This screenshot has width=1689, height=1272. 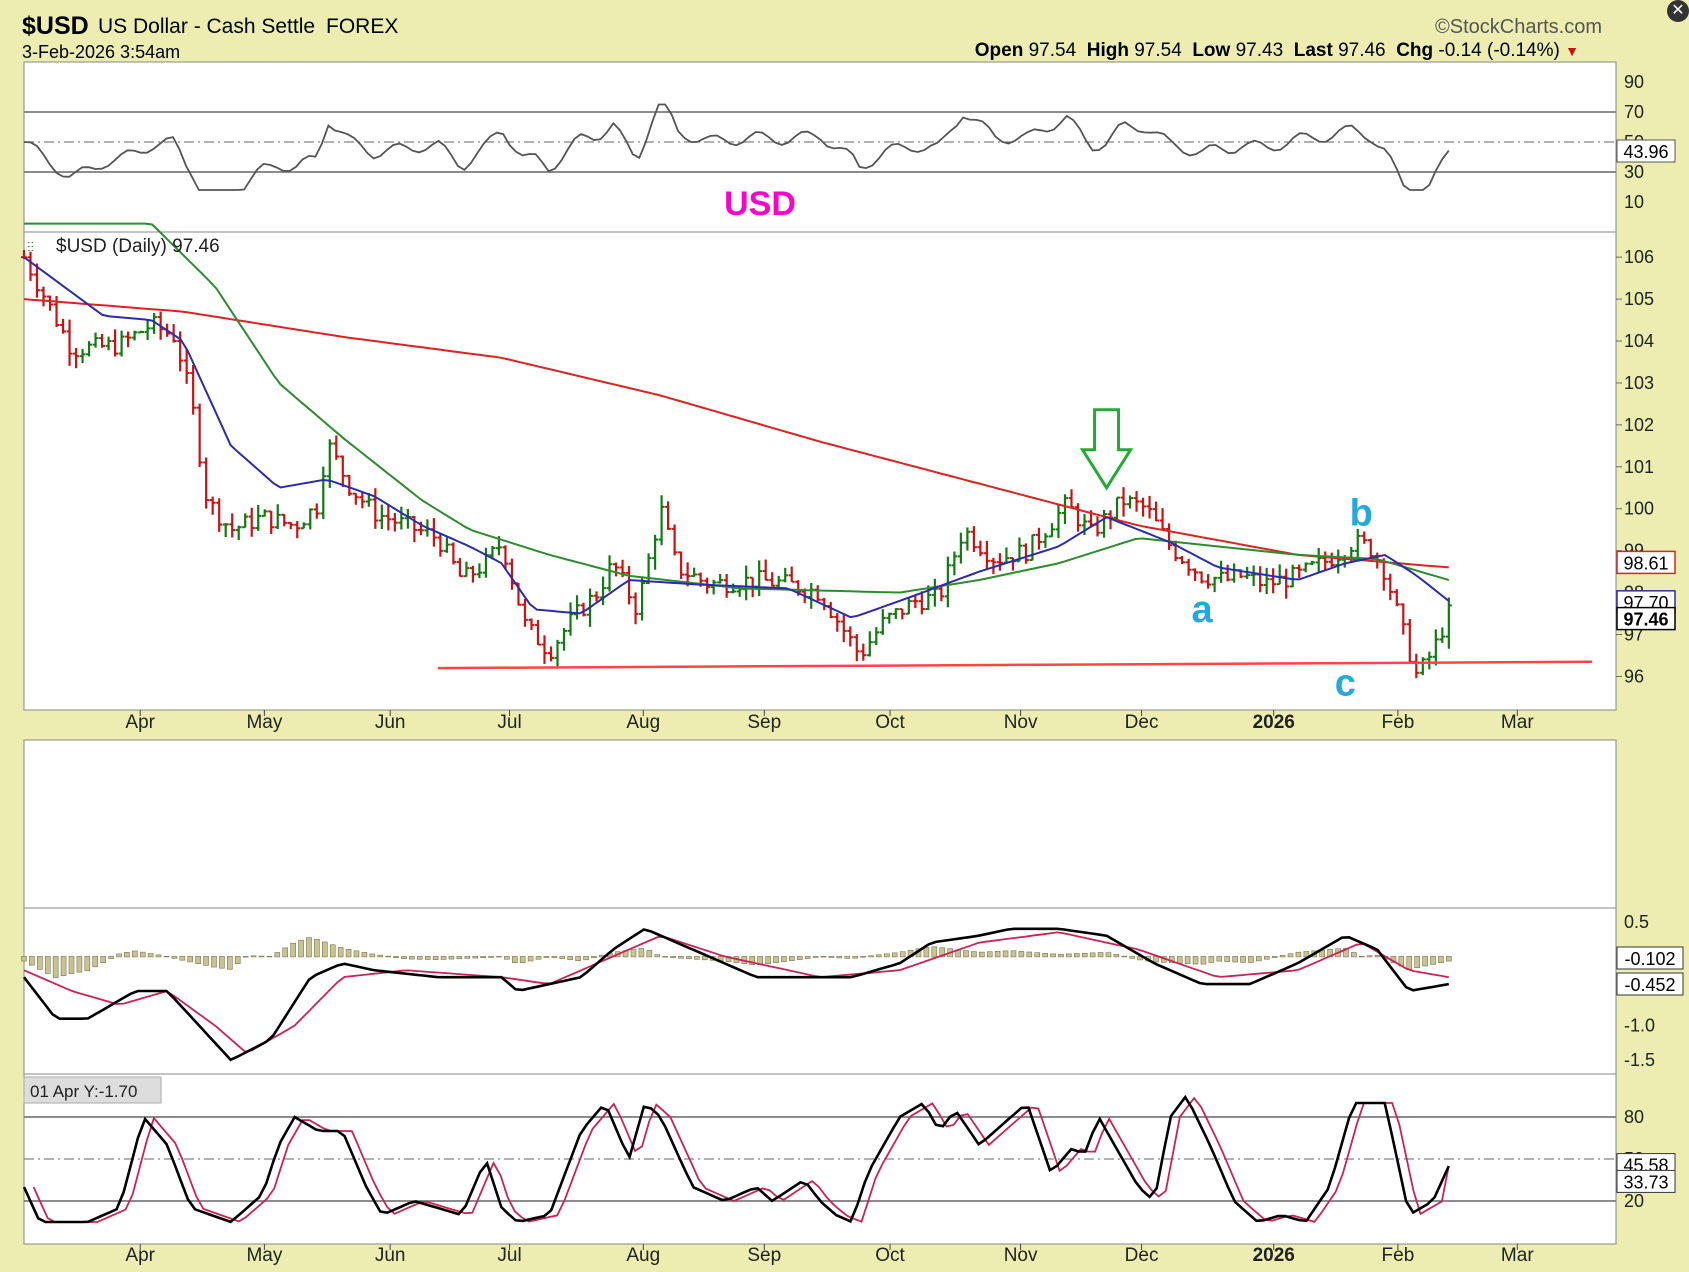 I want to click on macd-badge-top: -0.102, so click(x=1649, y=959).